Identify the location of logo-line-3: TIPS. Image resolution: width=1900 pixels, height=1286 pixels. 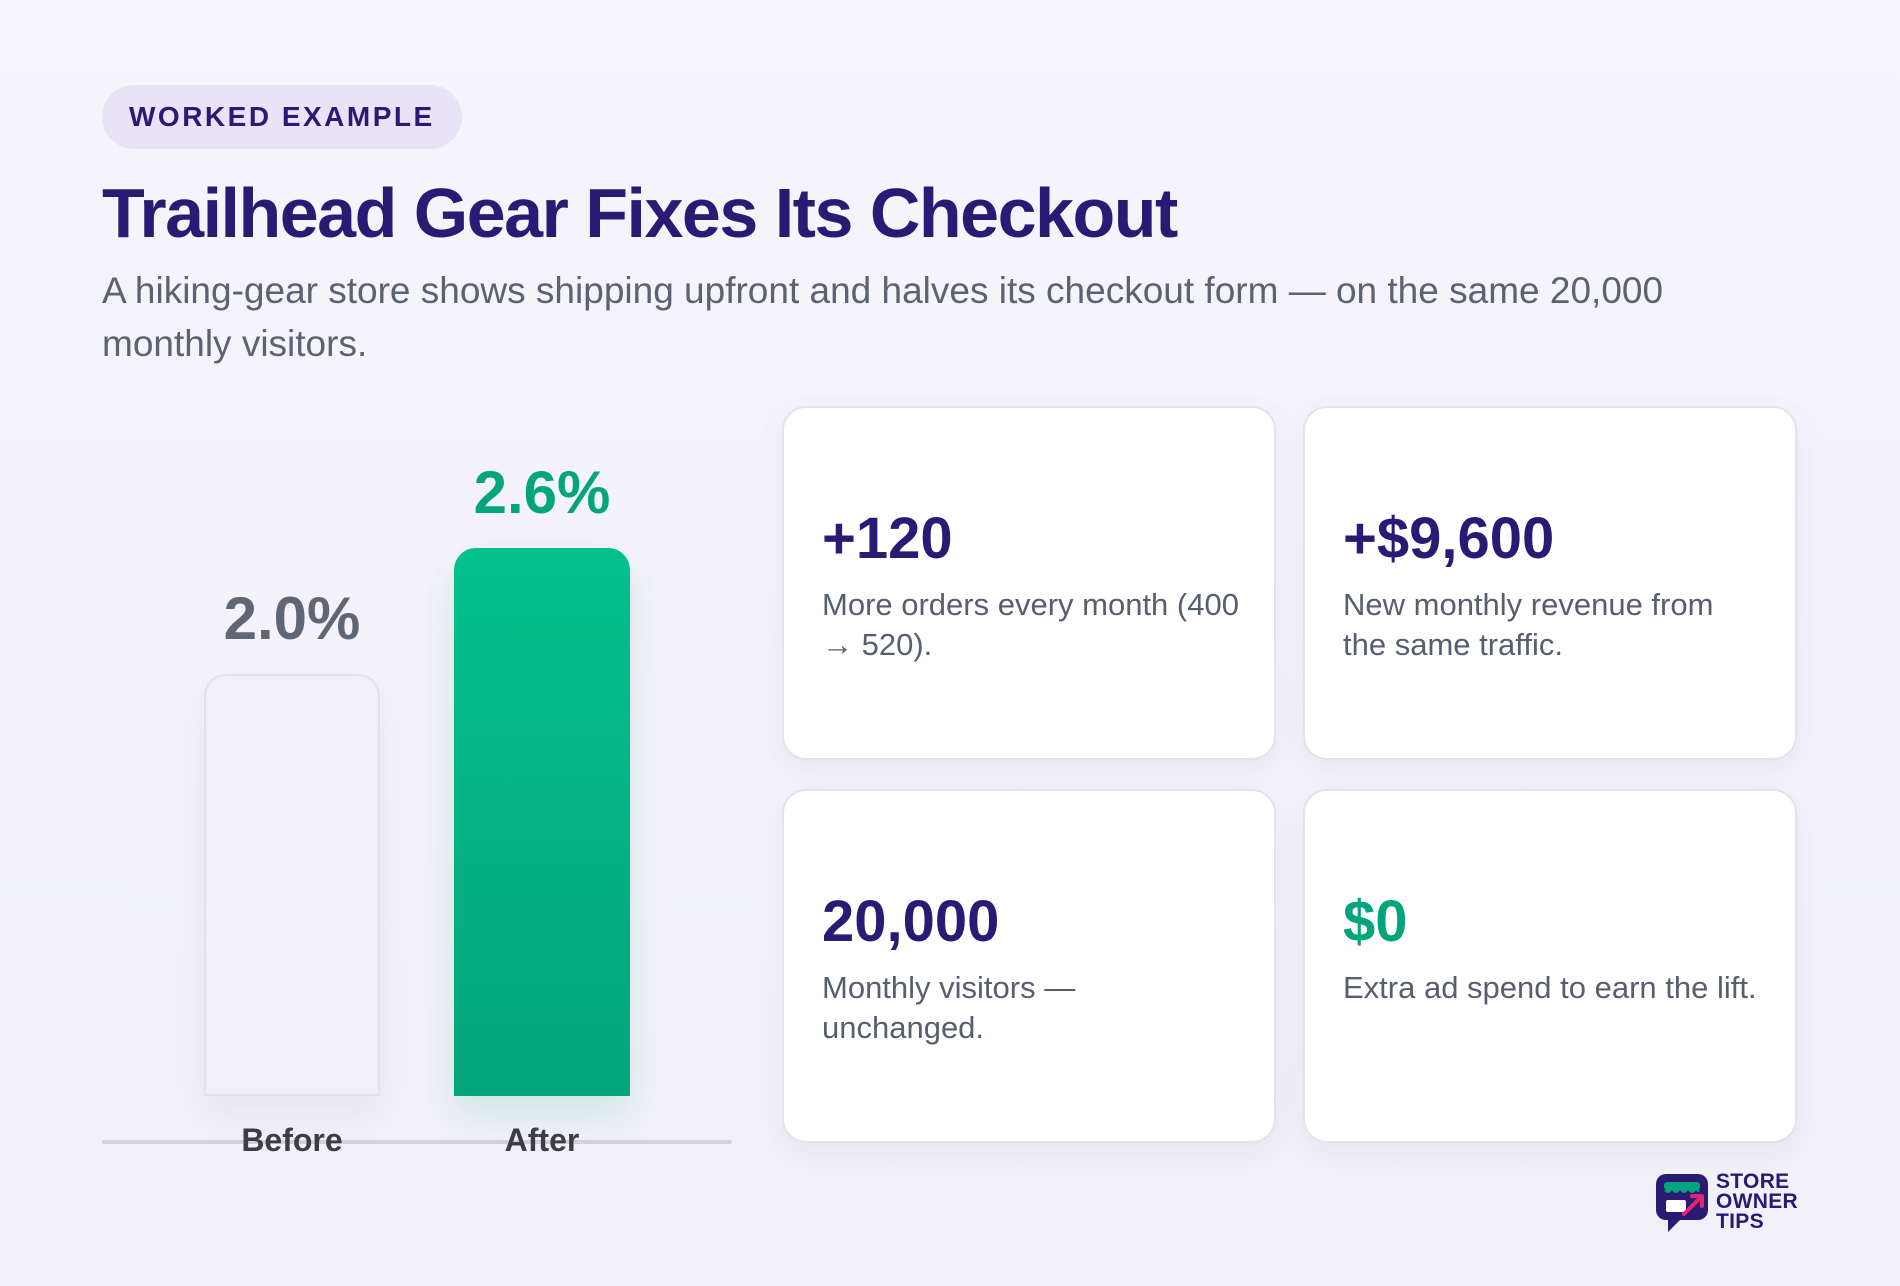
(1740, 1221).